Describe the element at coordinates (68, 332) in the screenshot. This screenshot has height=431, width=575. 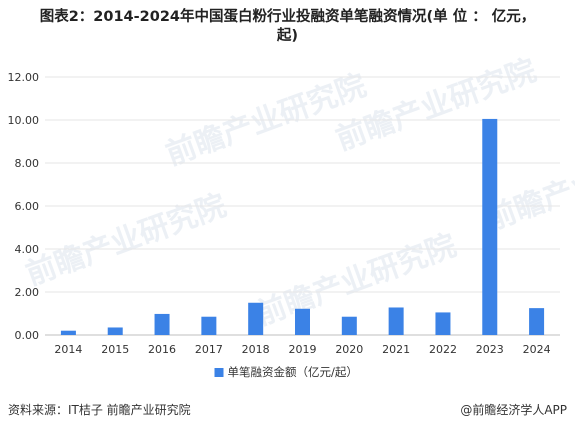
I see `bar-2014` at that location.